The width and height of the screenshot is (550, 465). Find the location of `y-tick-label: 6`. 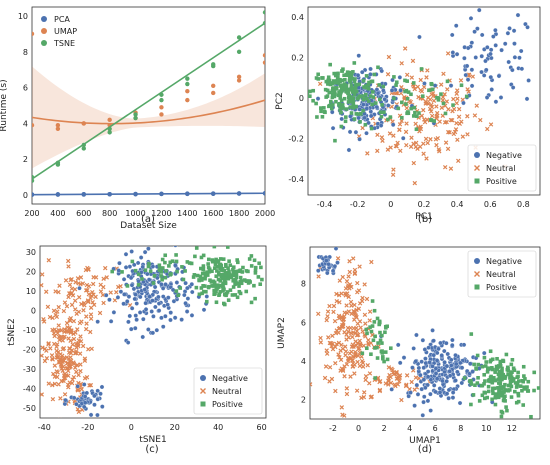

y-tick-label: 6 is located at coordinates (303, 322).